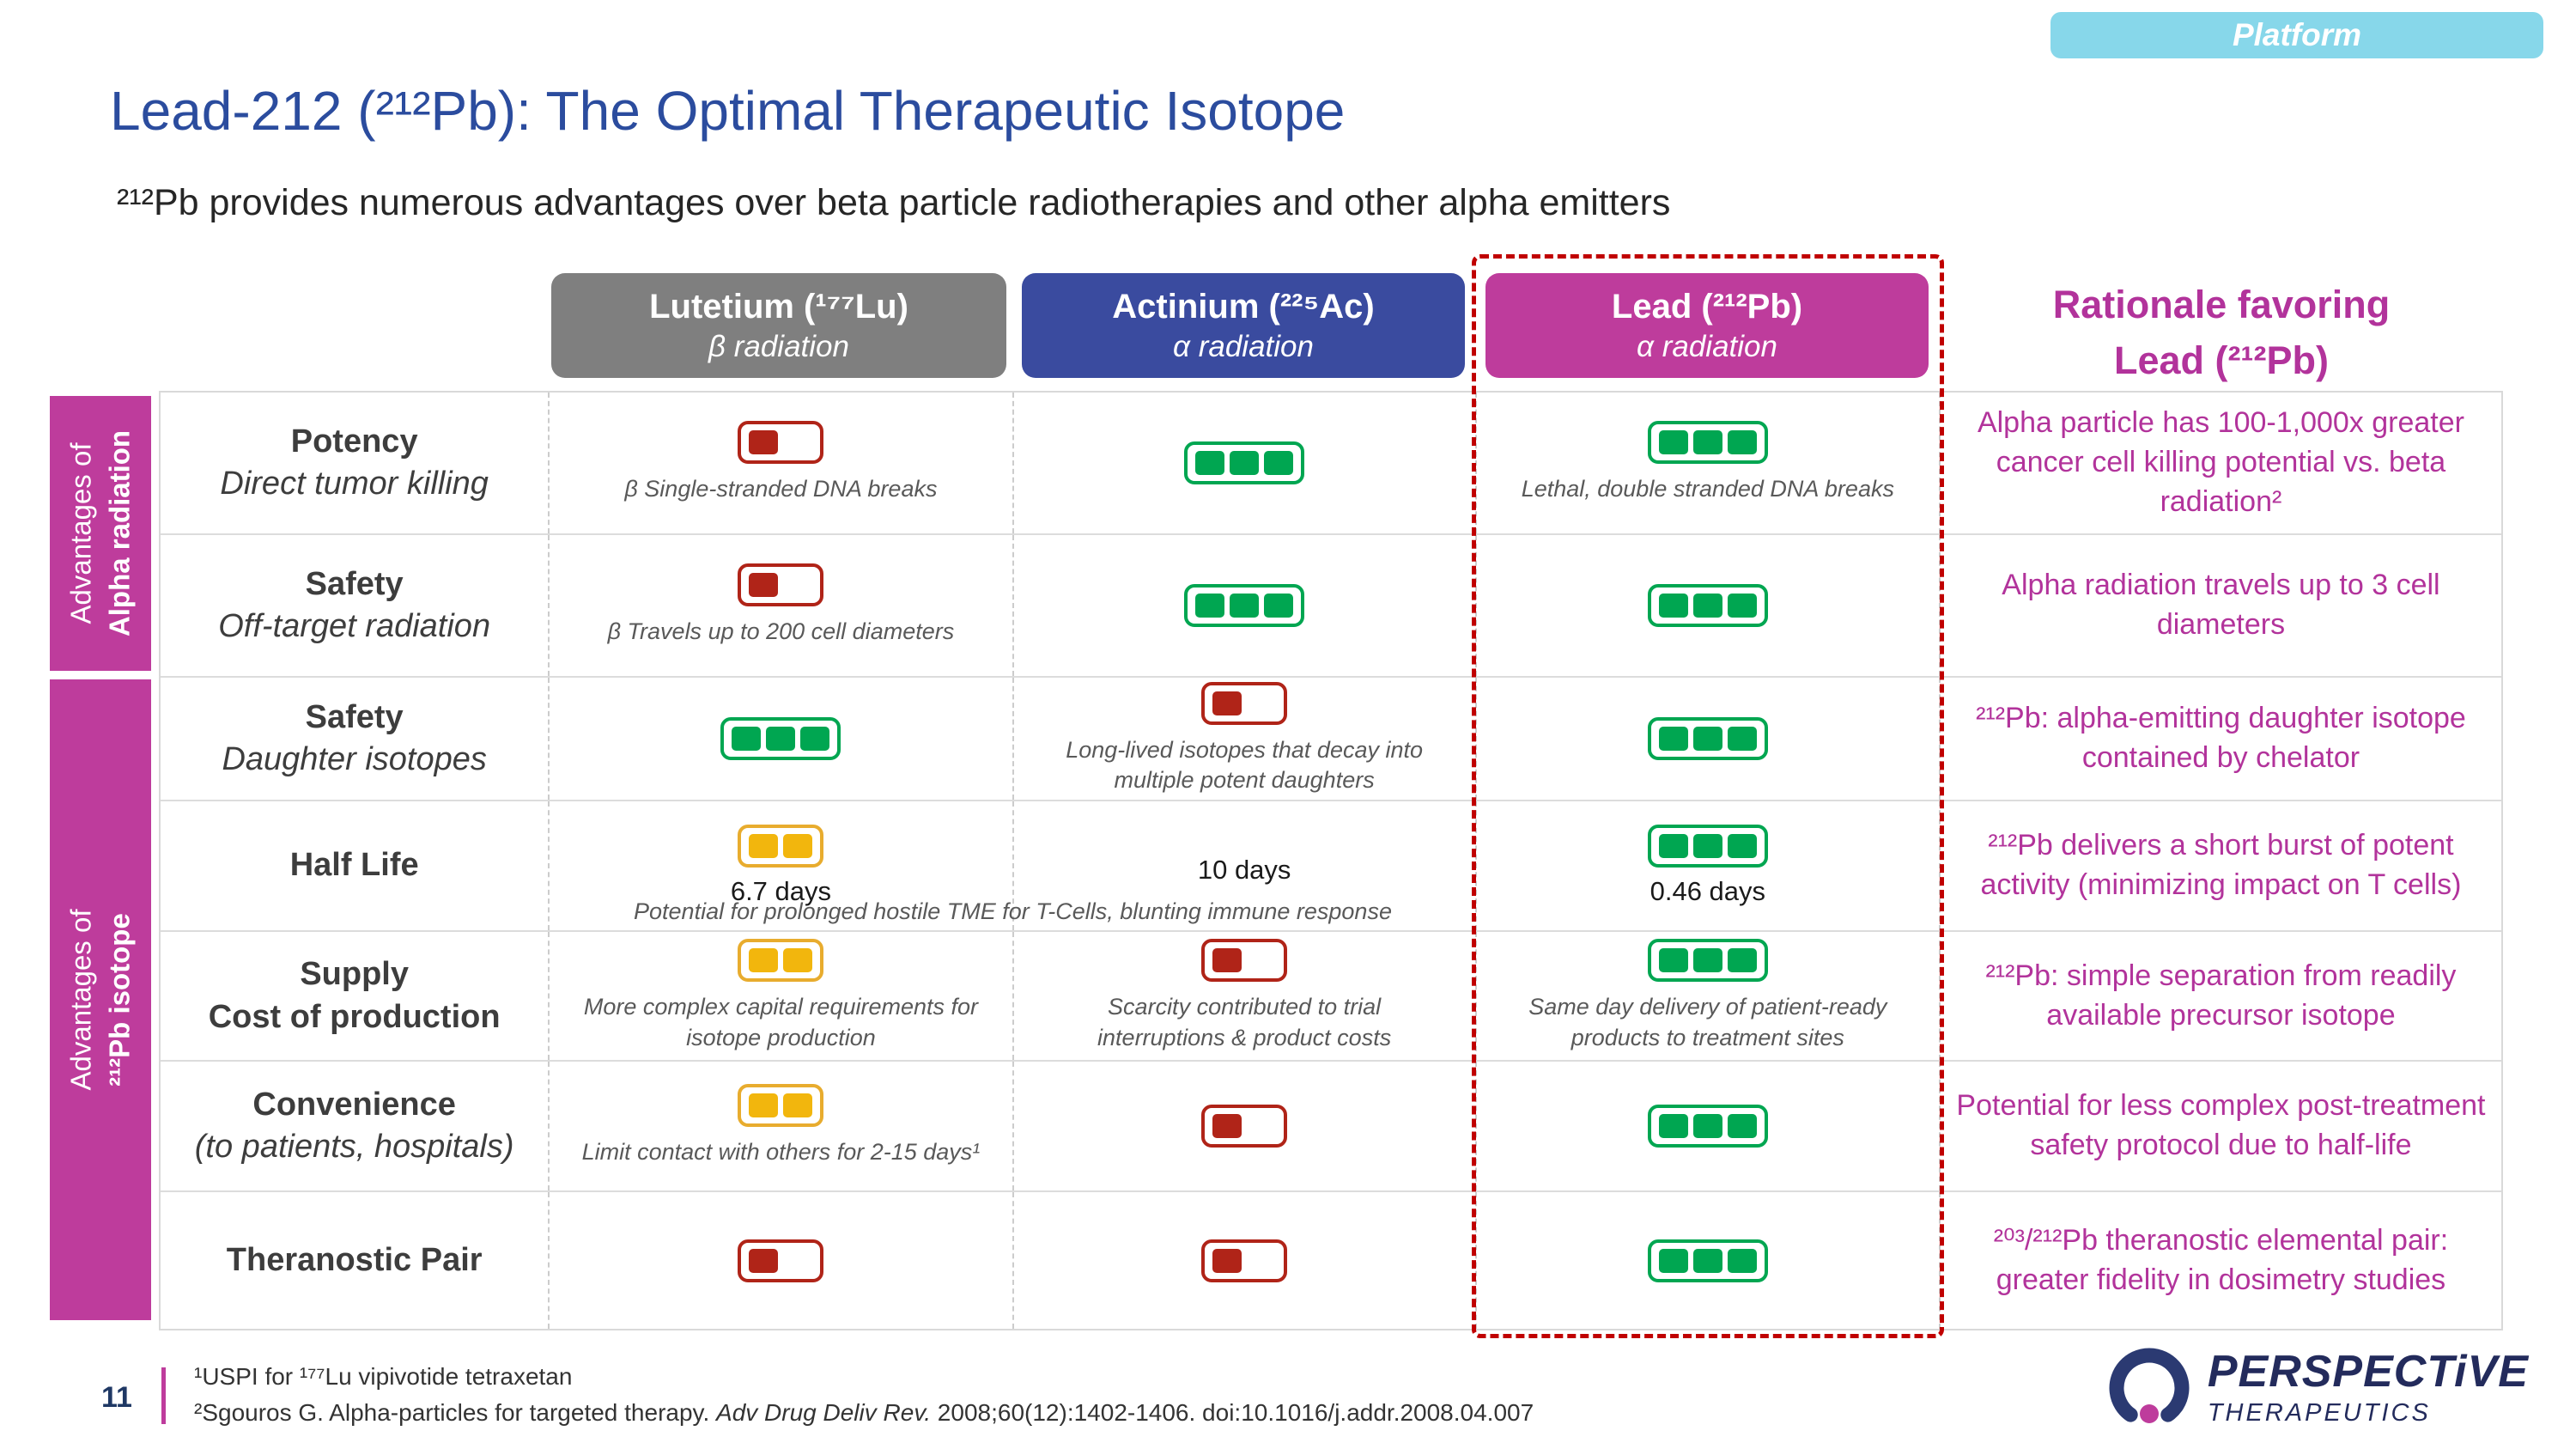  What do you see at coordinates (355, 1126) in the screenshot?
I see `row-label-cell: Convenience (to patients, hospitals)` at bounding box center [355, 1126].